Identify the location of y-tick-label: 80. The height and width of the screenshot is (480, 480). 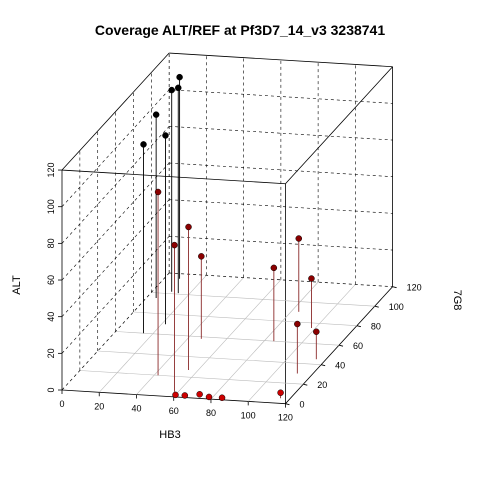
(376, 327).